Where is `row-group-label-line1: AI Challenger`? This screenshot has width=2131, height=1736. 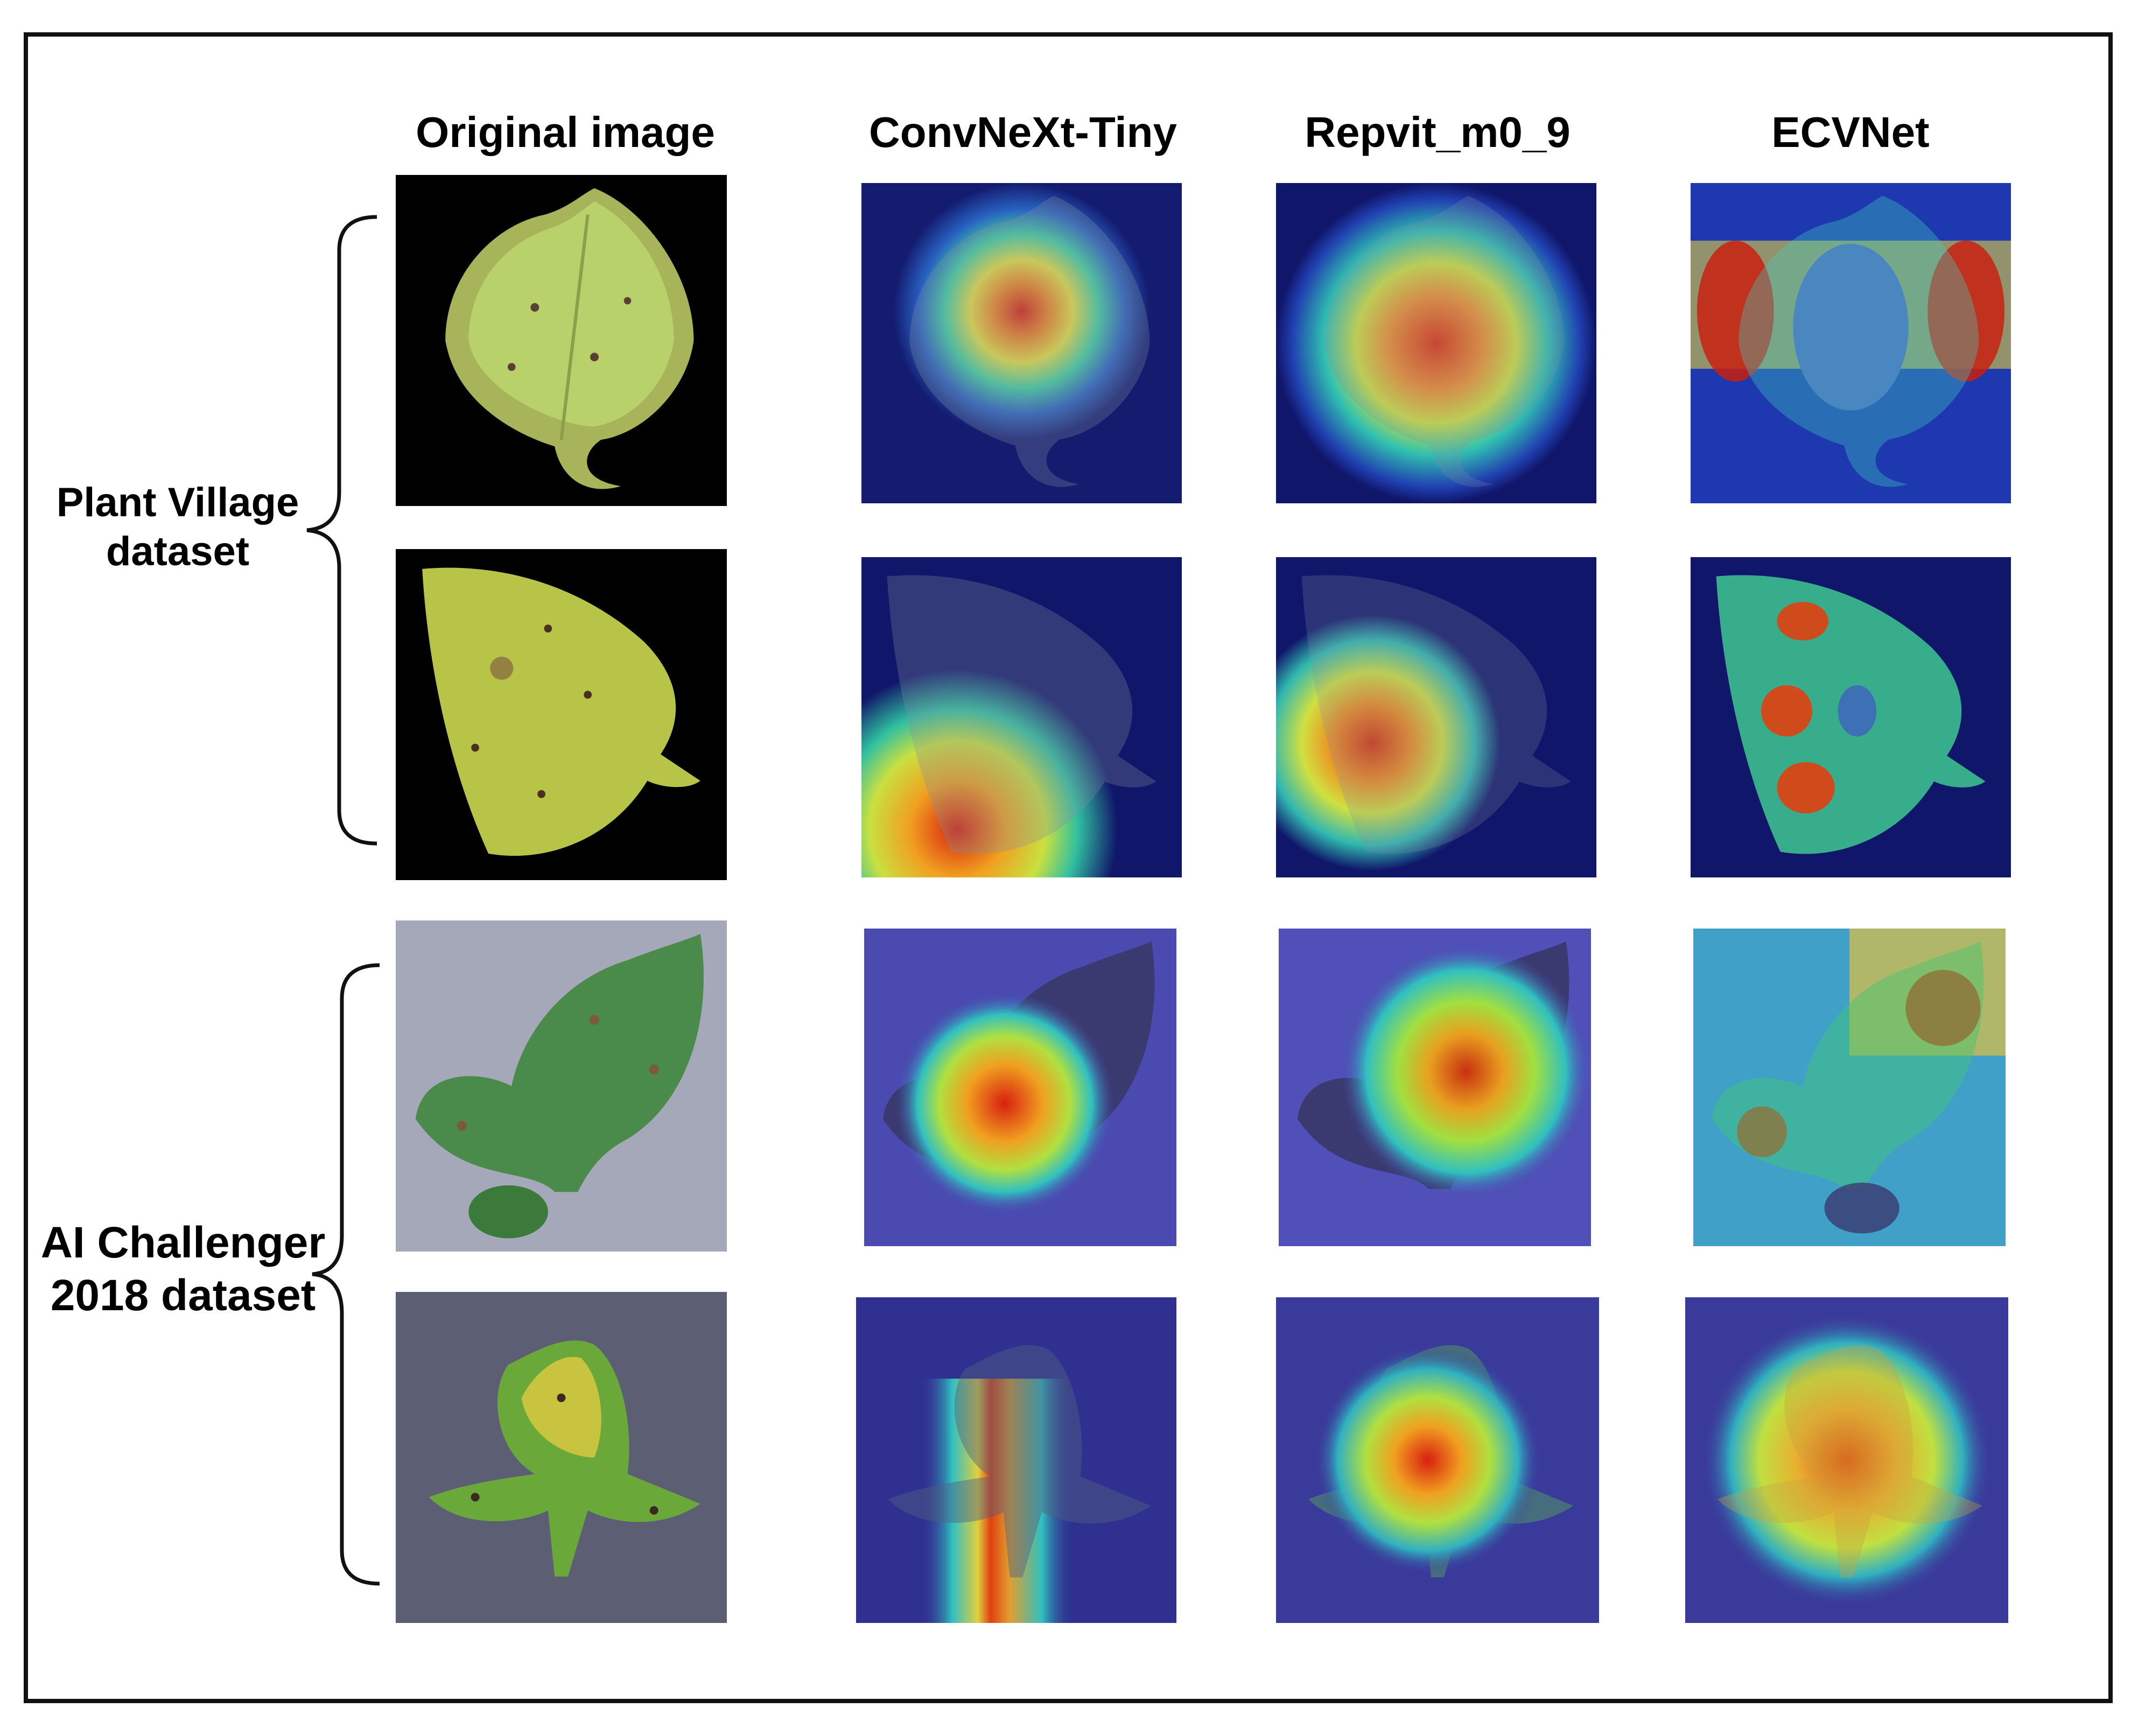 row-group-label-line1: AI Challenger is located at coordinates (183, 1242).